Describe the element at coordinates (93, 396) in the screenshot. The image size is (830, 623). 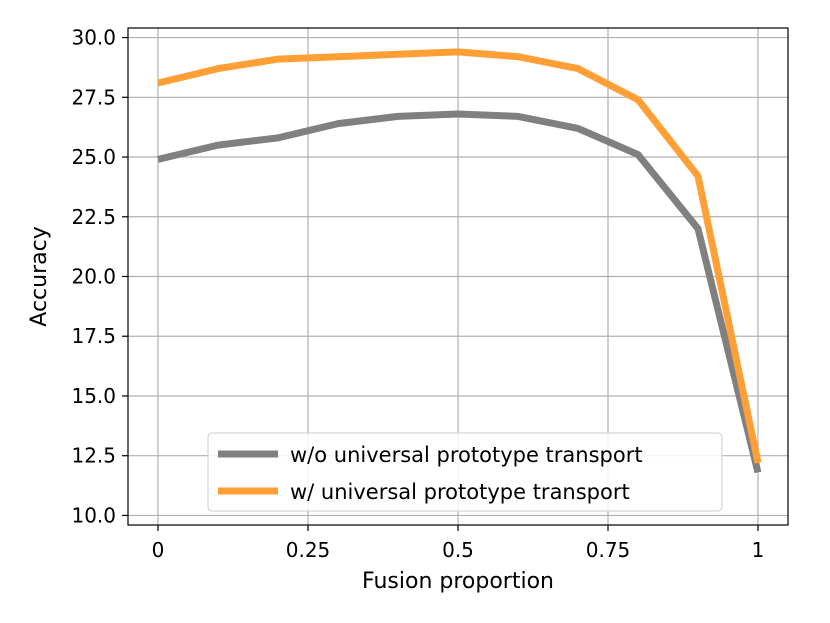
I see `y-tick-label: 15.0` at that location.